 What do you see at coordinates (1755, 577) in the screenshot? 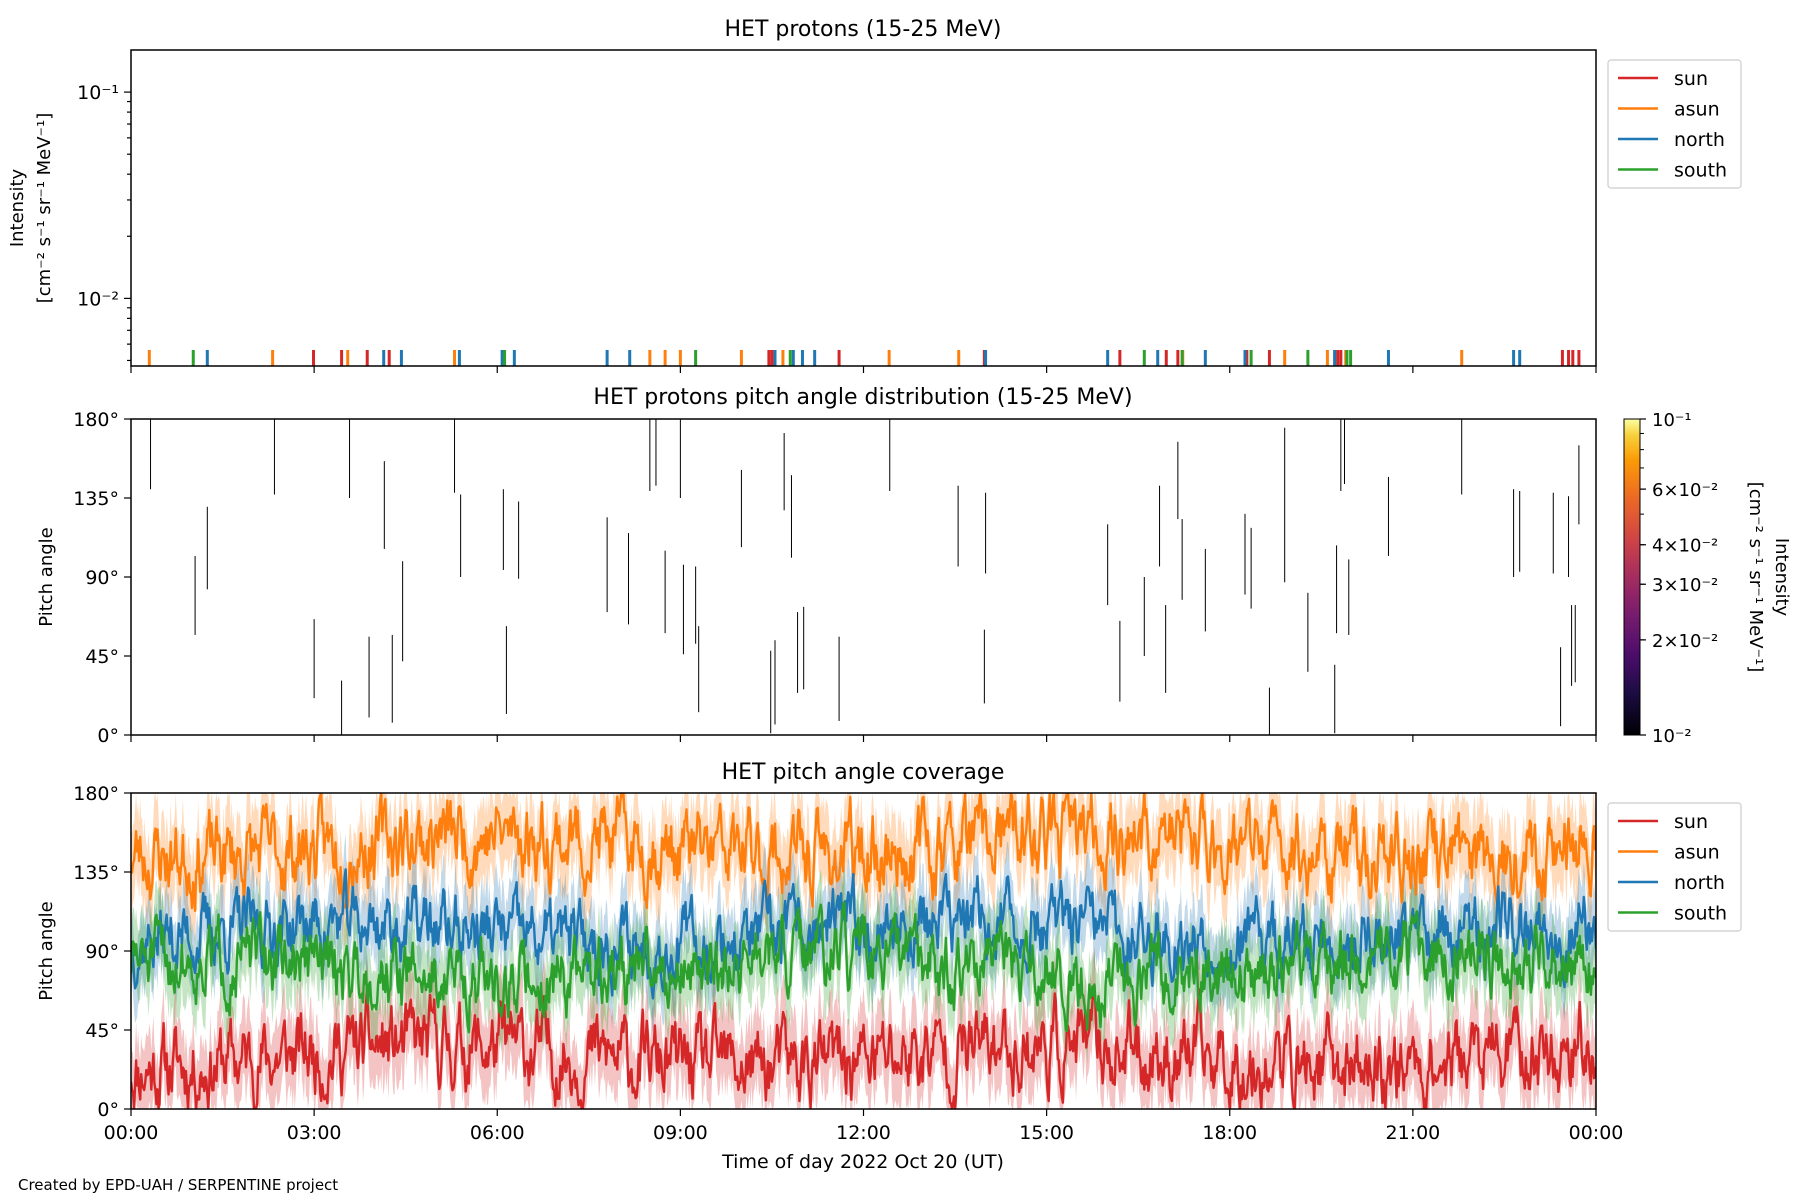
I see `colorbar-label-line2: [cm⁻² s⁻¹ sr⁻¹ MeV⁻¹]` at bounding box center [1755, 577].